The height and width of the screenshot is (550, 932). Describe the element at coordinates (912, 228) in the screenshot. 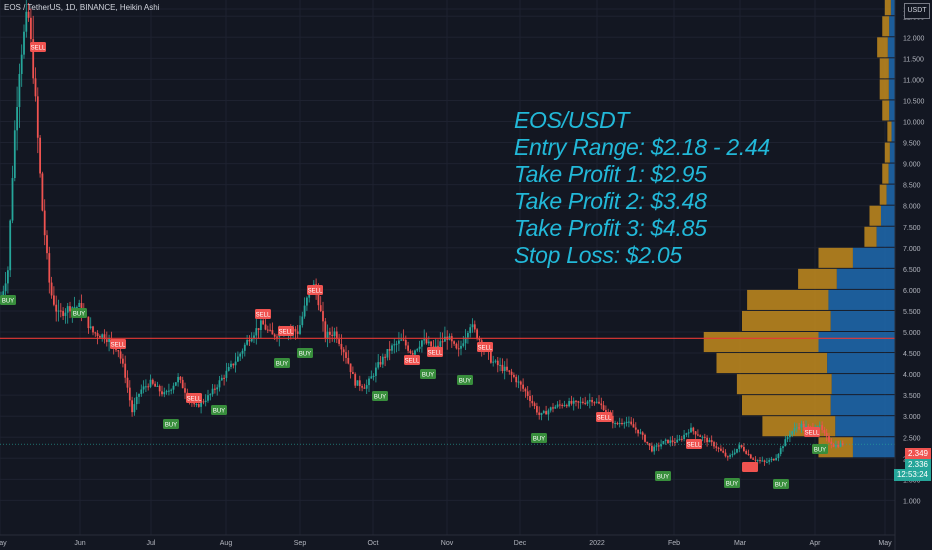

I see `price-axis-tick-label: 7.500` at that location.